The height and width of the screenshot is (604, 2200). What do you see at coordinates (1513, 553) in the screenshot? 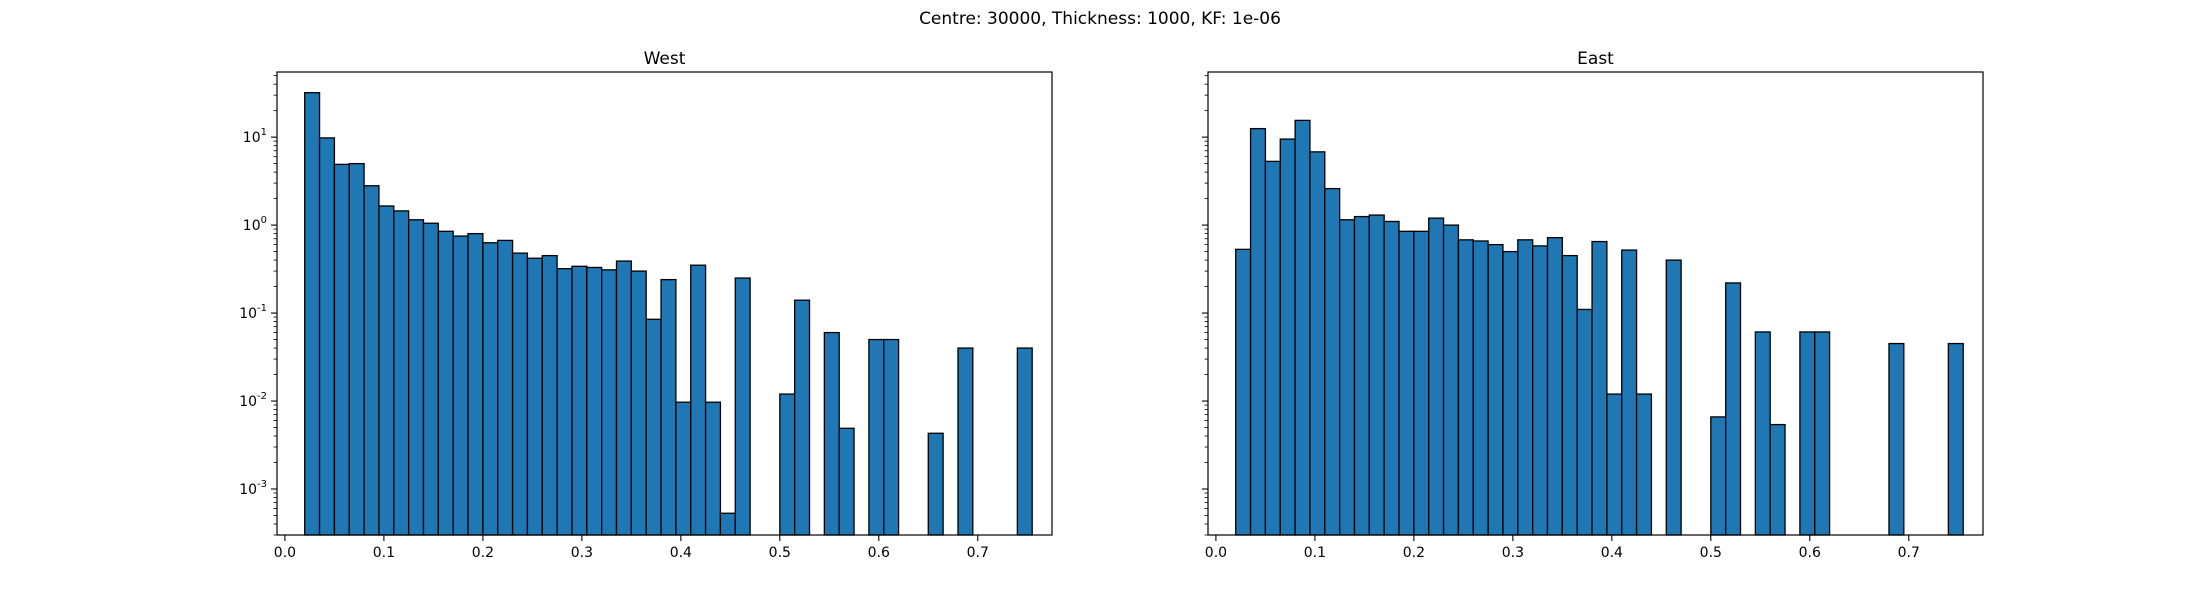
I see `east-xtick-label-3: 0.3` at bounding box center [1513, 553].